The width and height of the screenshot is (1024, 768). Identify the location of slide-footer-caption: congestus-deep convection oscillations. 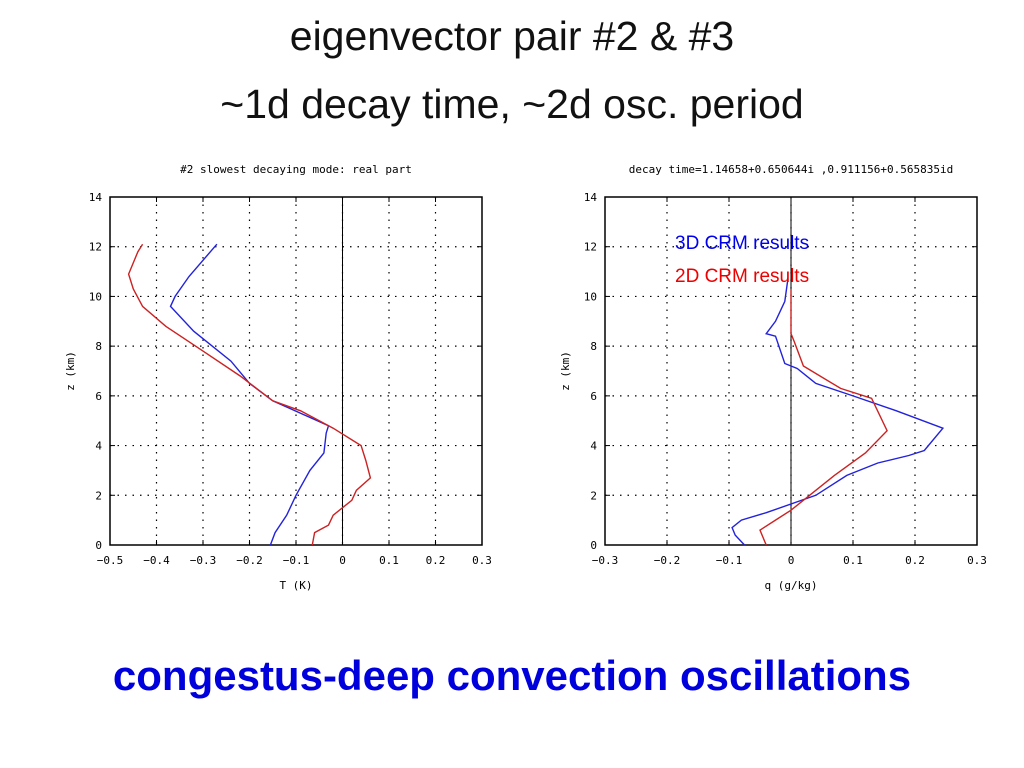
(512, 675).